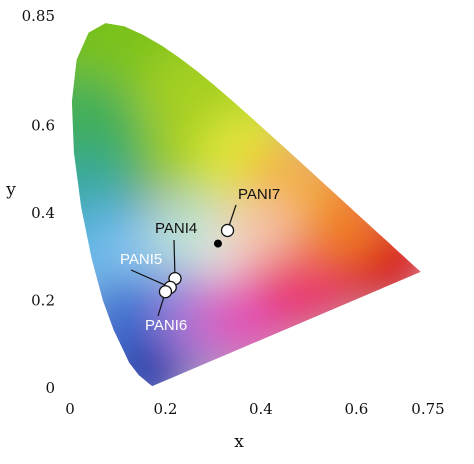 The image size is (474, 464). Describe the element at coordinates (43, 300) in the screenshot. I see `y-tick-label: 0.2` at that location.